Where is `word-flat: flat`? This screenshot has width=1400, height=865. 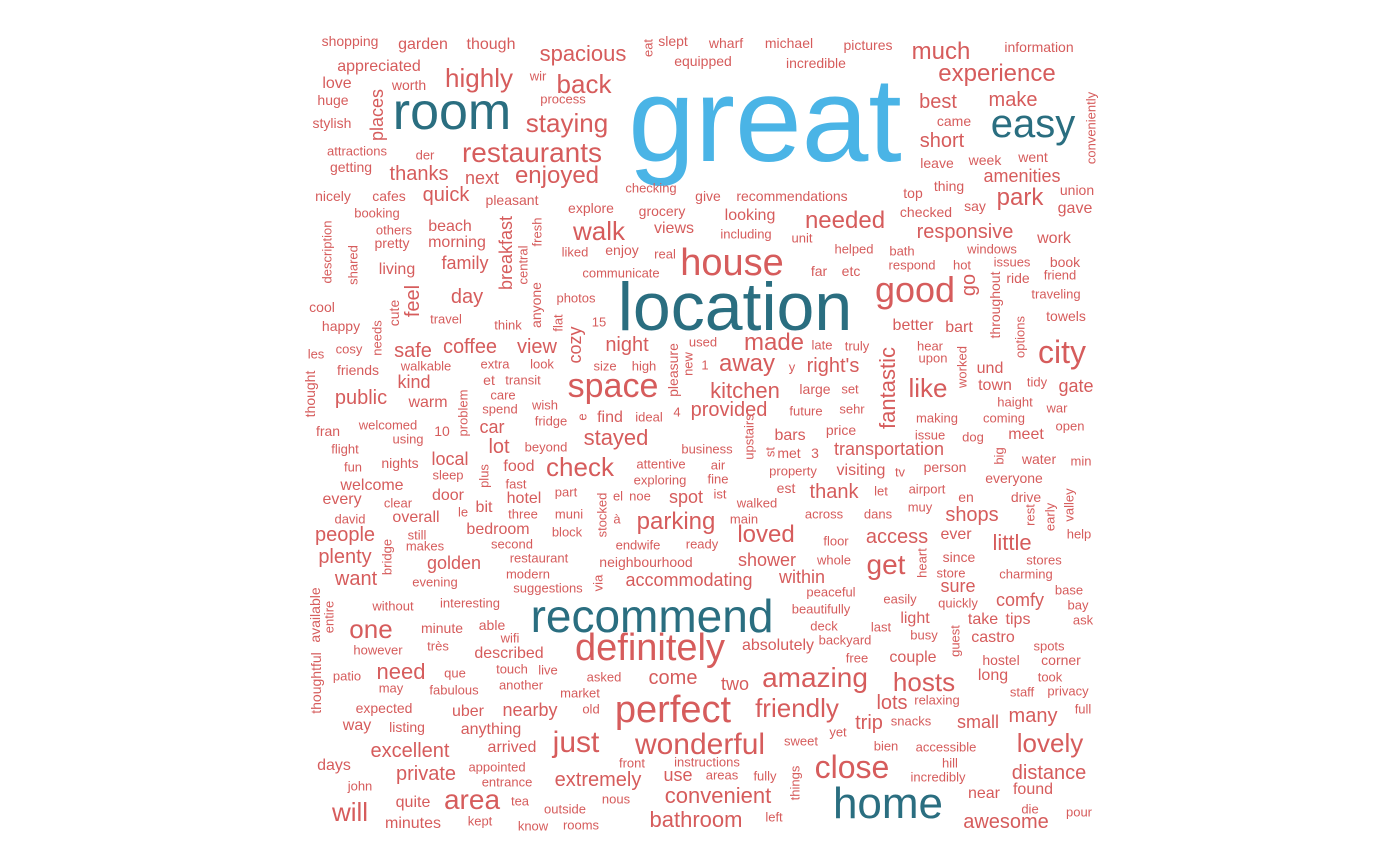 word-flat: flat is located at coordinates (558, 323).